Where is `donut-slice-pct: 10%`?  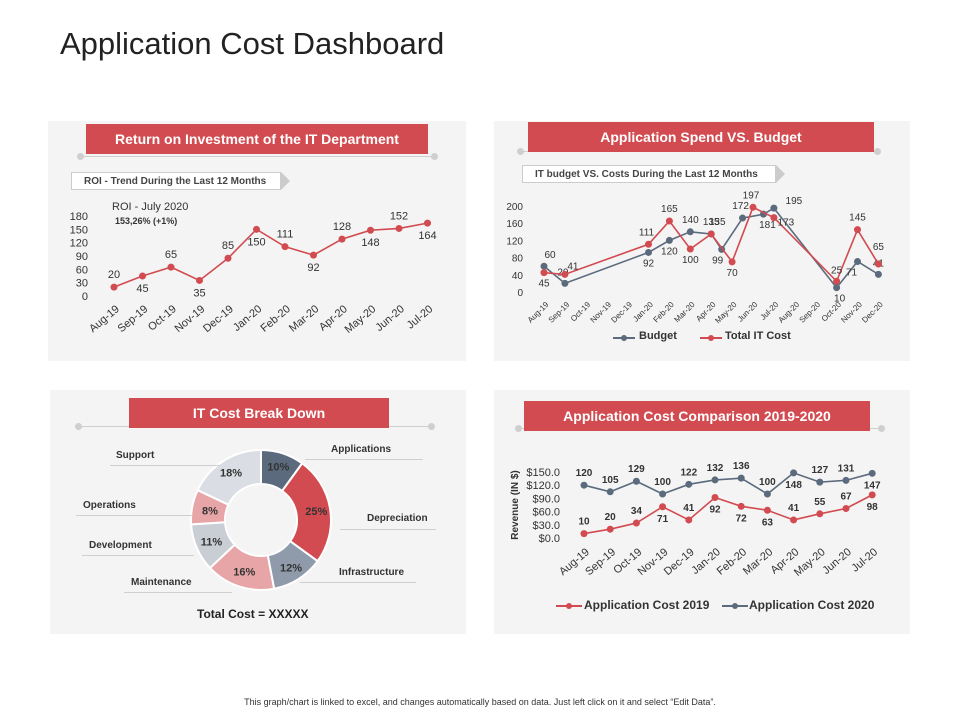
donut-slice-pct: 10% is located at coordinates (278, 468).